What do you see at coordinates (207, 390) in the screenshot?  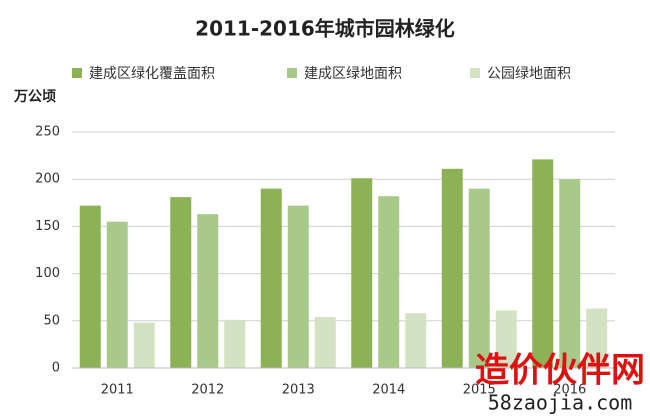 I see `x-tick-label: 2012` at bounding box center [207, 390].